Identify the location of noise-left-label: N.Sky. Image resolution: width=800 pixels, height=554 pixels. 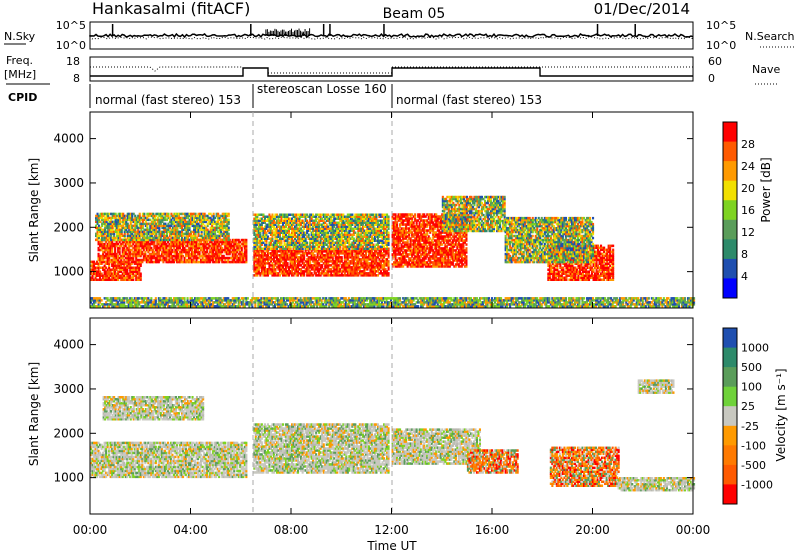
(20, 36).